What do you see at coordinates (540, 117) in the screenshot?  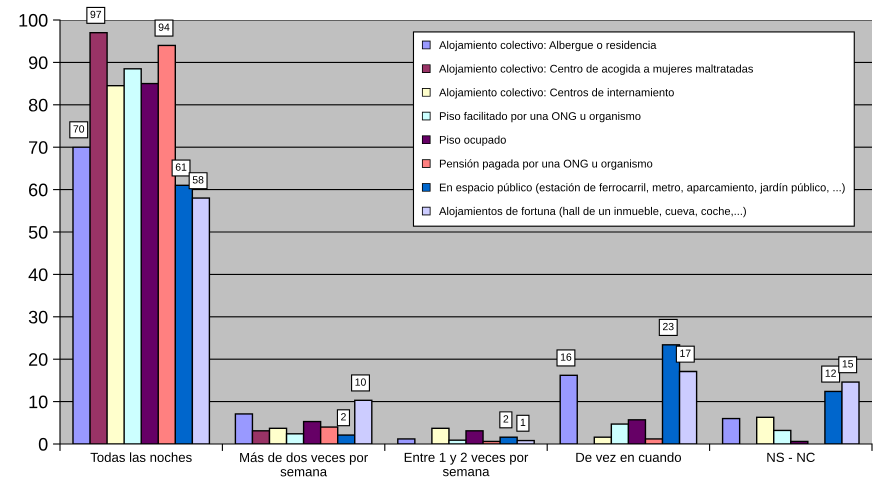 I see `legend-label: Piso facilitado por una ONG u organismo` at bounding box center [540, 117].